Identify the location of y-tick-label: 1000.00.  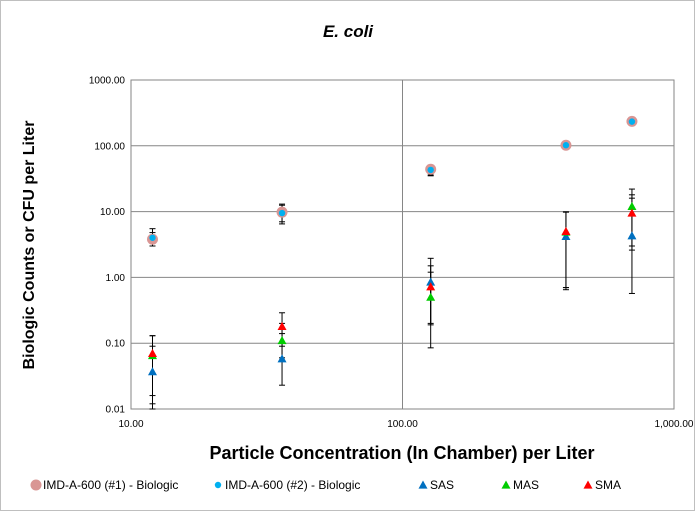
(107, 81).